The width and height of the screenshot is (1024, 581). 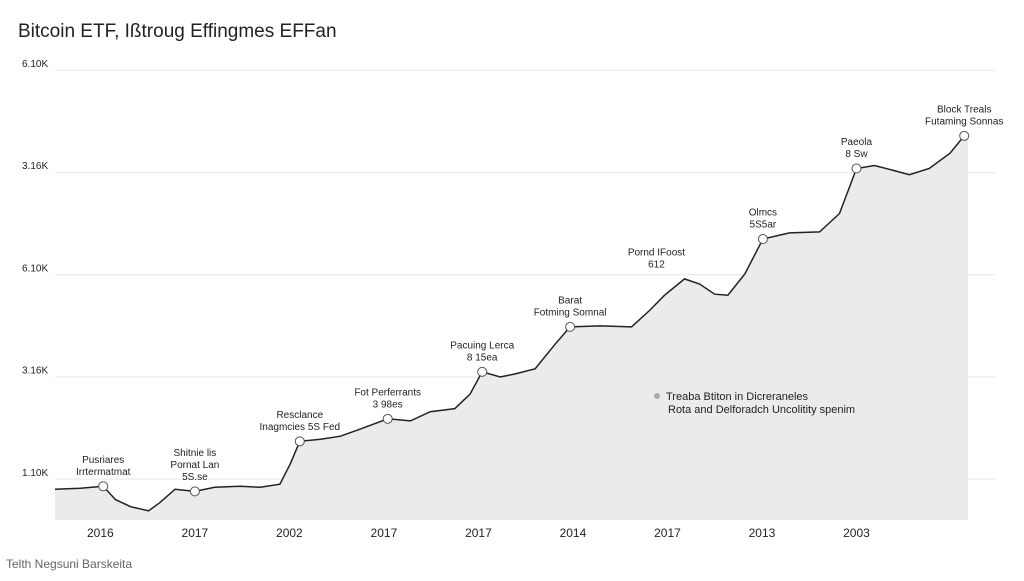 I want to click on chart-title: Bitcoin ETF, Ißtroug Effingmes EFFan, so click(x=177, y=31).